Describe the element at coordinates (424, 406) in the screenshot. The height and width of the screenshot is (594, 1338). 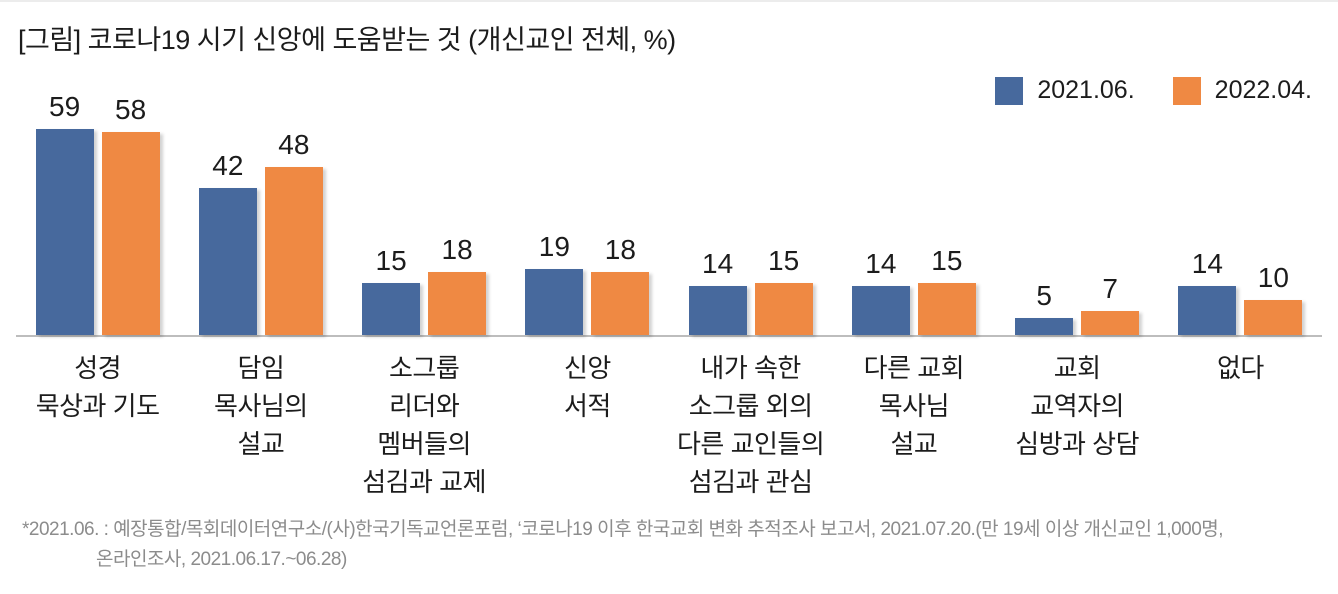
I see `category-label-line: 리더와` at that location.